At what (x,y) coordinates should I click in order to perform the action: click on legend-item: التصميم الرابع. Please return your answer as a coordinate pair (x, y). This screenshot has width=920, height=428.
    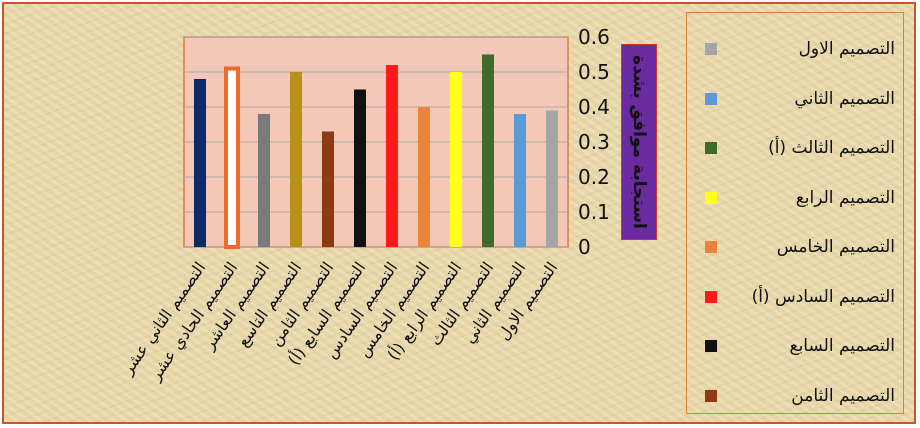
    Looking at the image, I should click on (795, 198).